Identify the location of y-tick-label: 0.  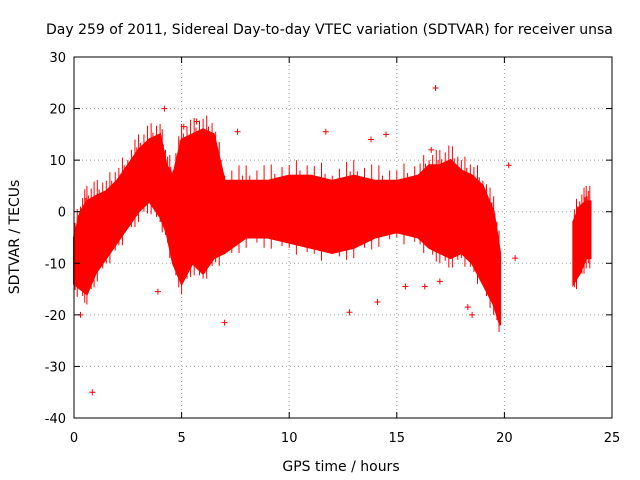
(62, 213).